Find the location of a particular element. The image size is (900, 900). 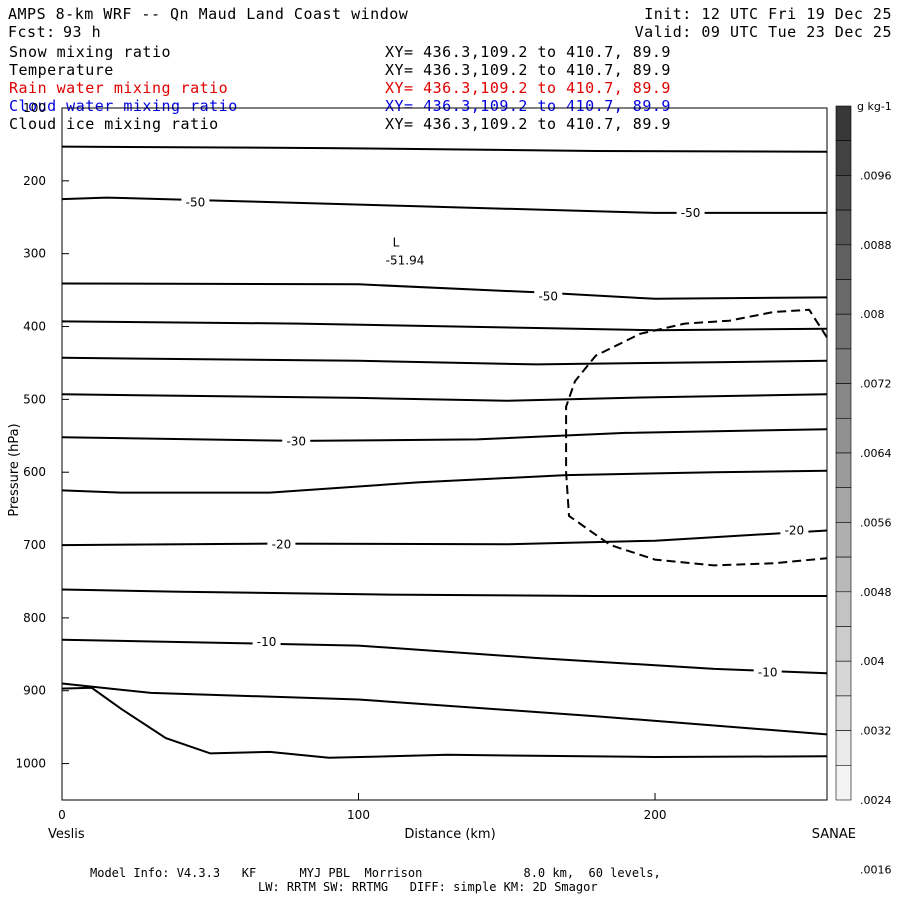

y-tick-label: 800 is located at coordinates (34, 618).